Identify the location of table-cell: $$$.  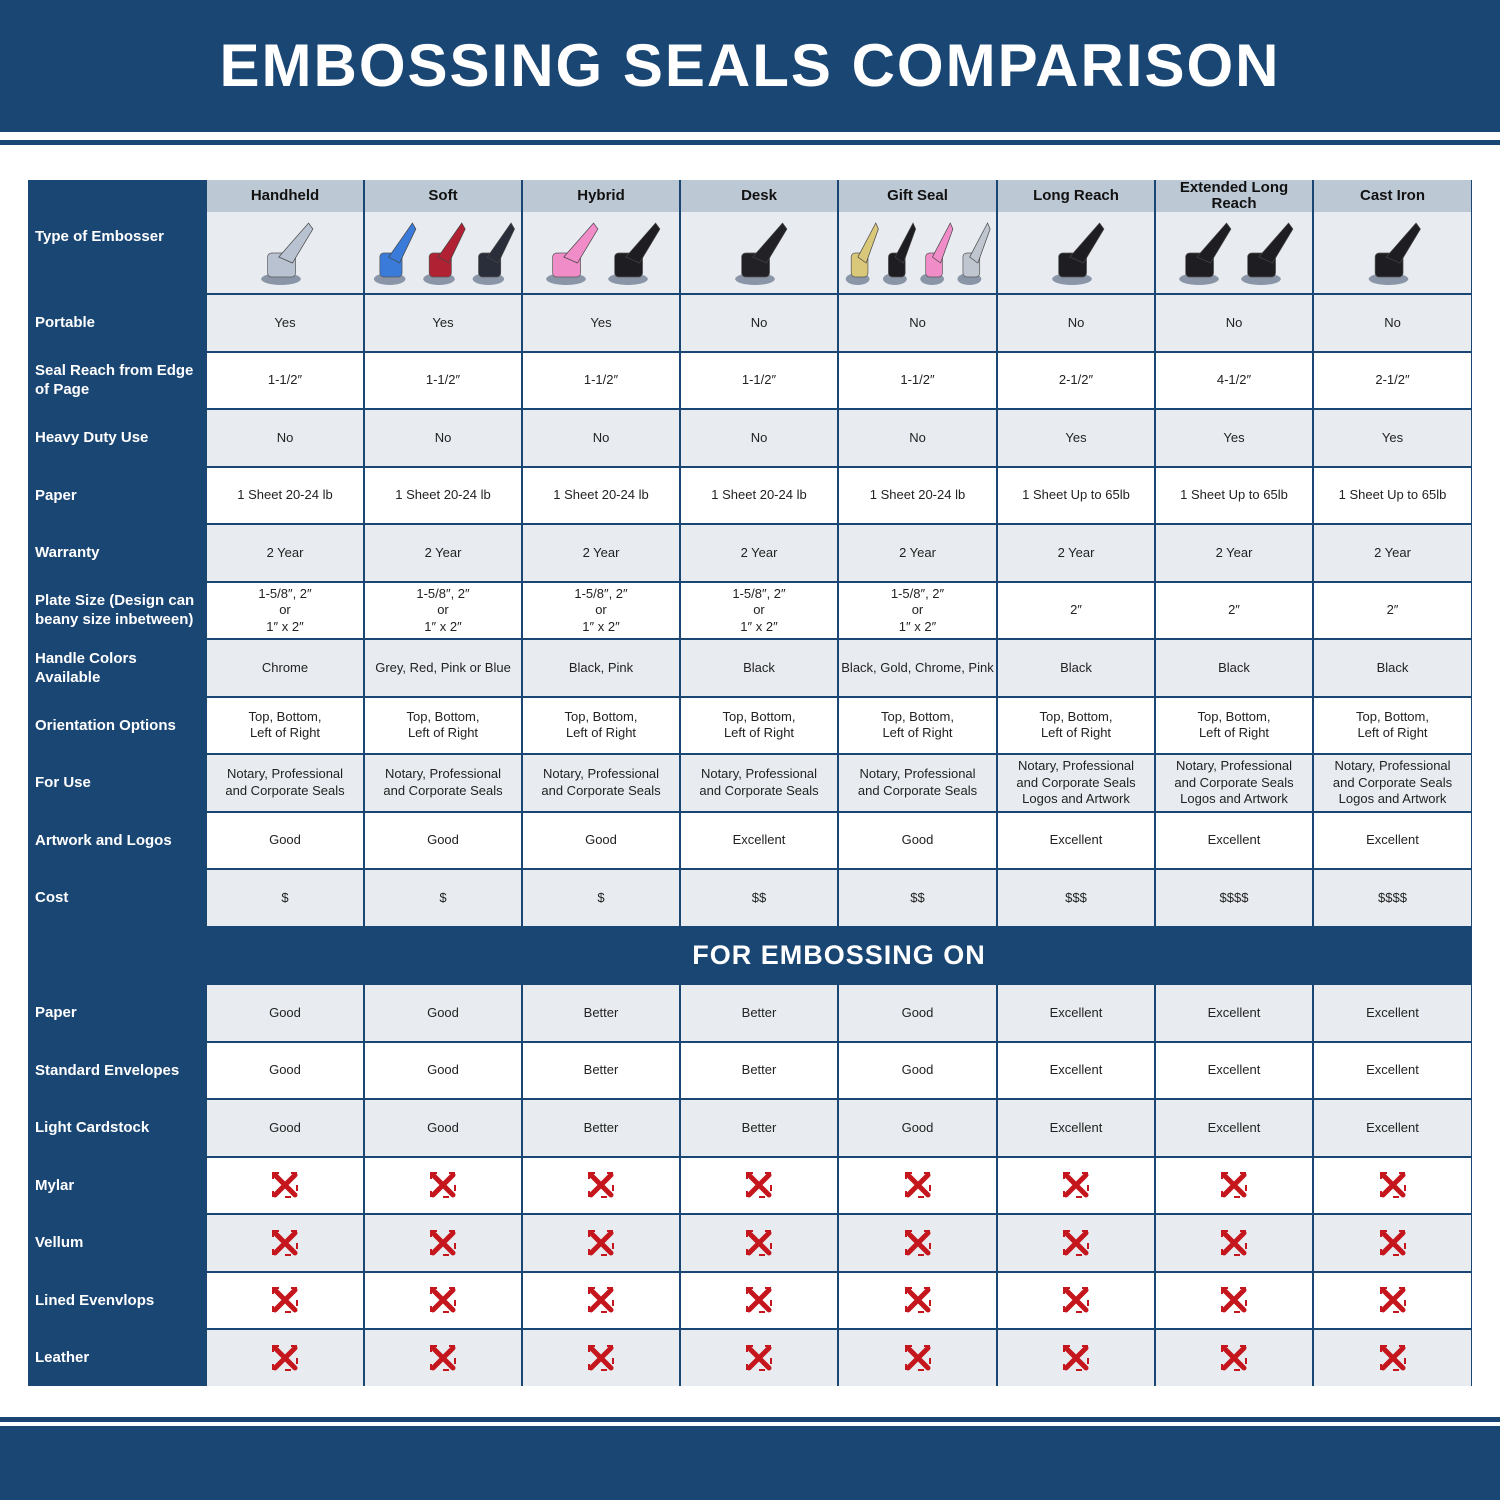
(1076, 898).